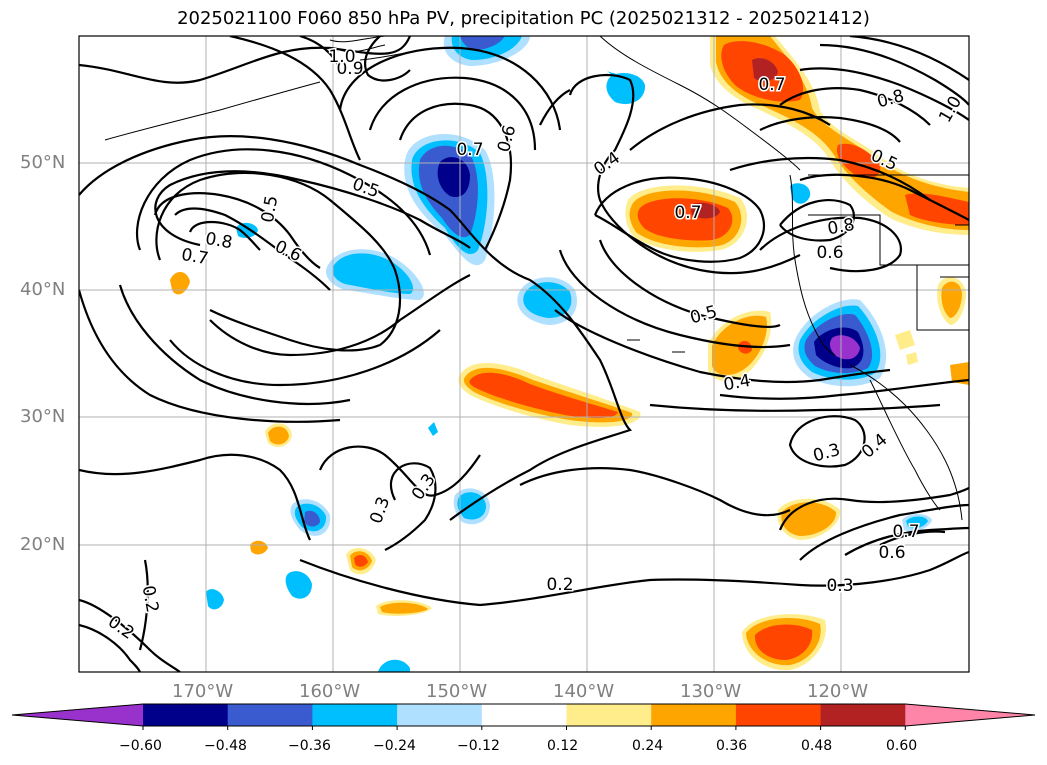 Image resolution: width=1047 pixels, height=765 pixels. Describe the element at coordinates (341, 57) in the screenshot. I see `contour-label: 1.0` at that location.